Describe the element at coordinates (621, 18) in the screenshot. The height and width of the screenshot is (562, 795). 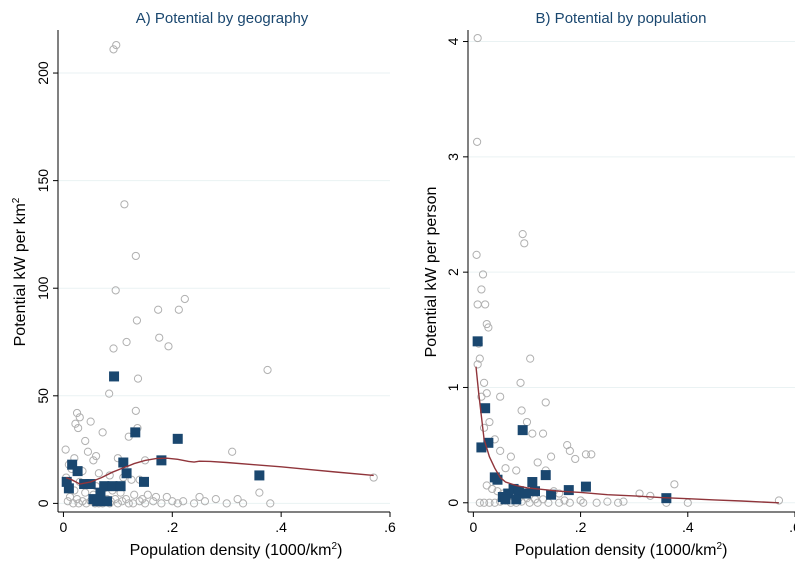
I see `panel-b-title: B) Potential by population` at that location.